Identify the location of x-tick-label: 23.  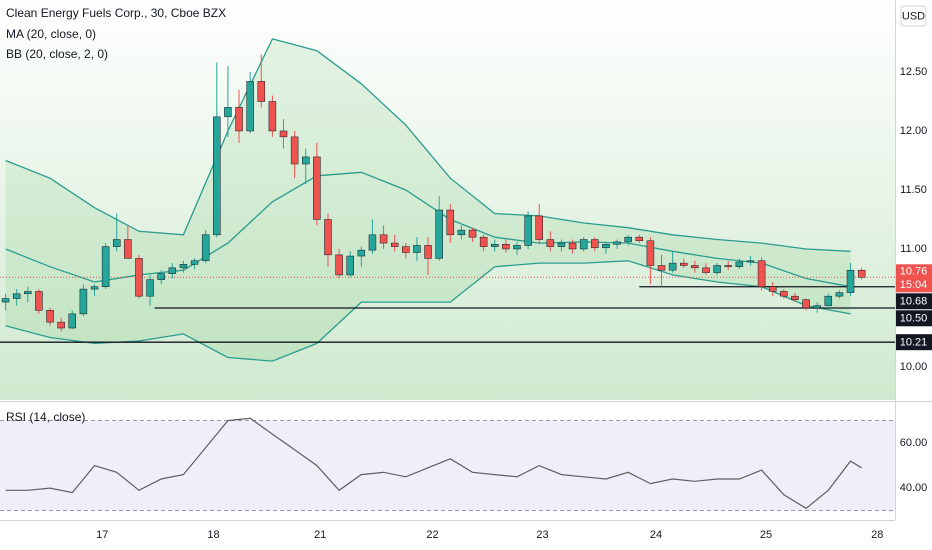
(542, 535).